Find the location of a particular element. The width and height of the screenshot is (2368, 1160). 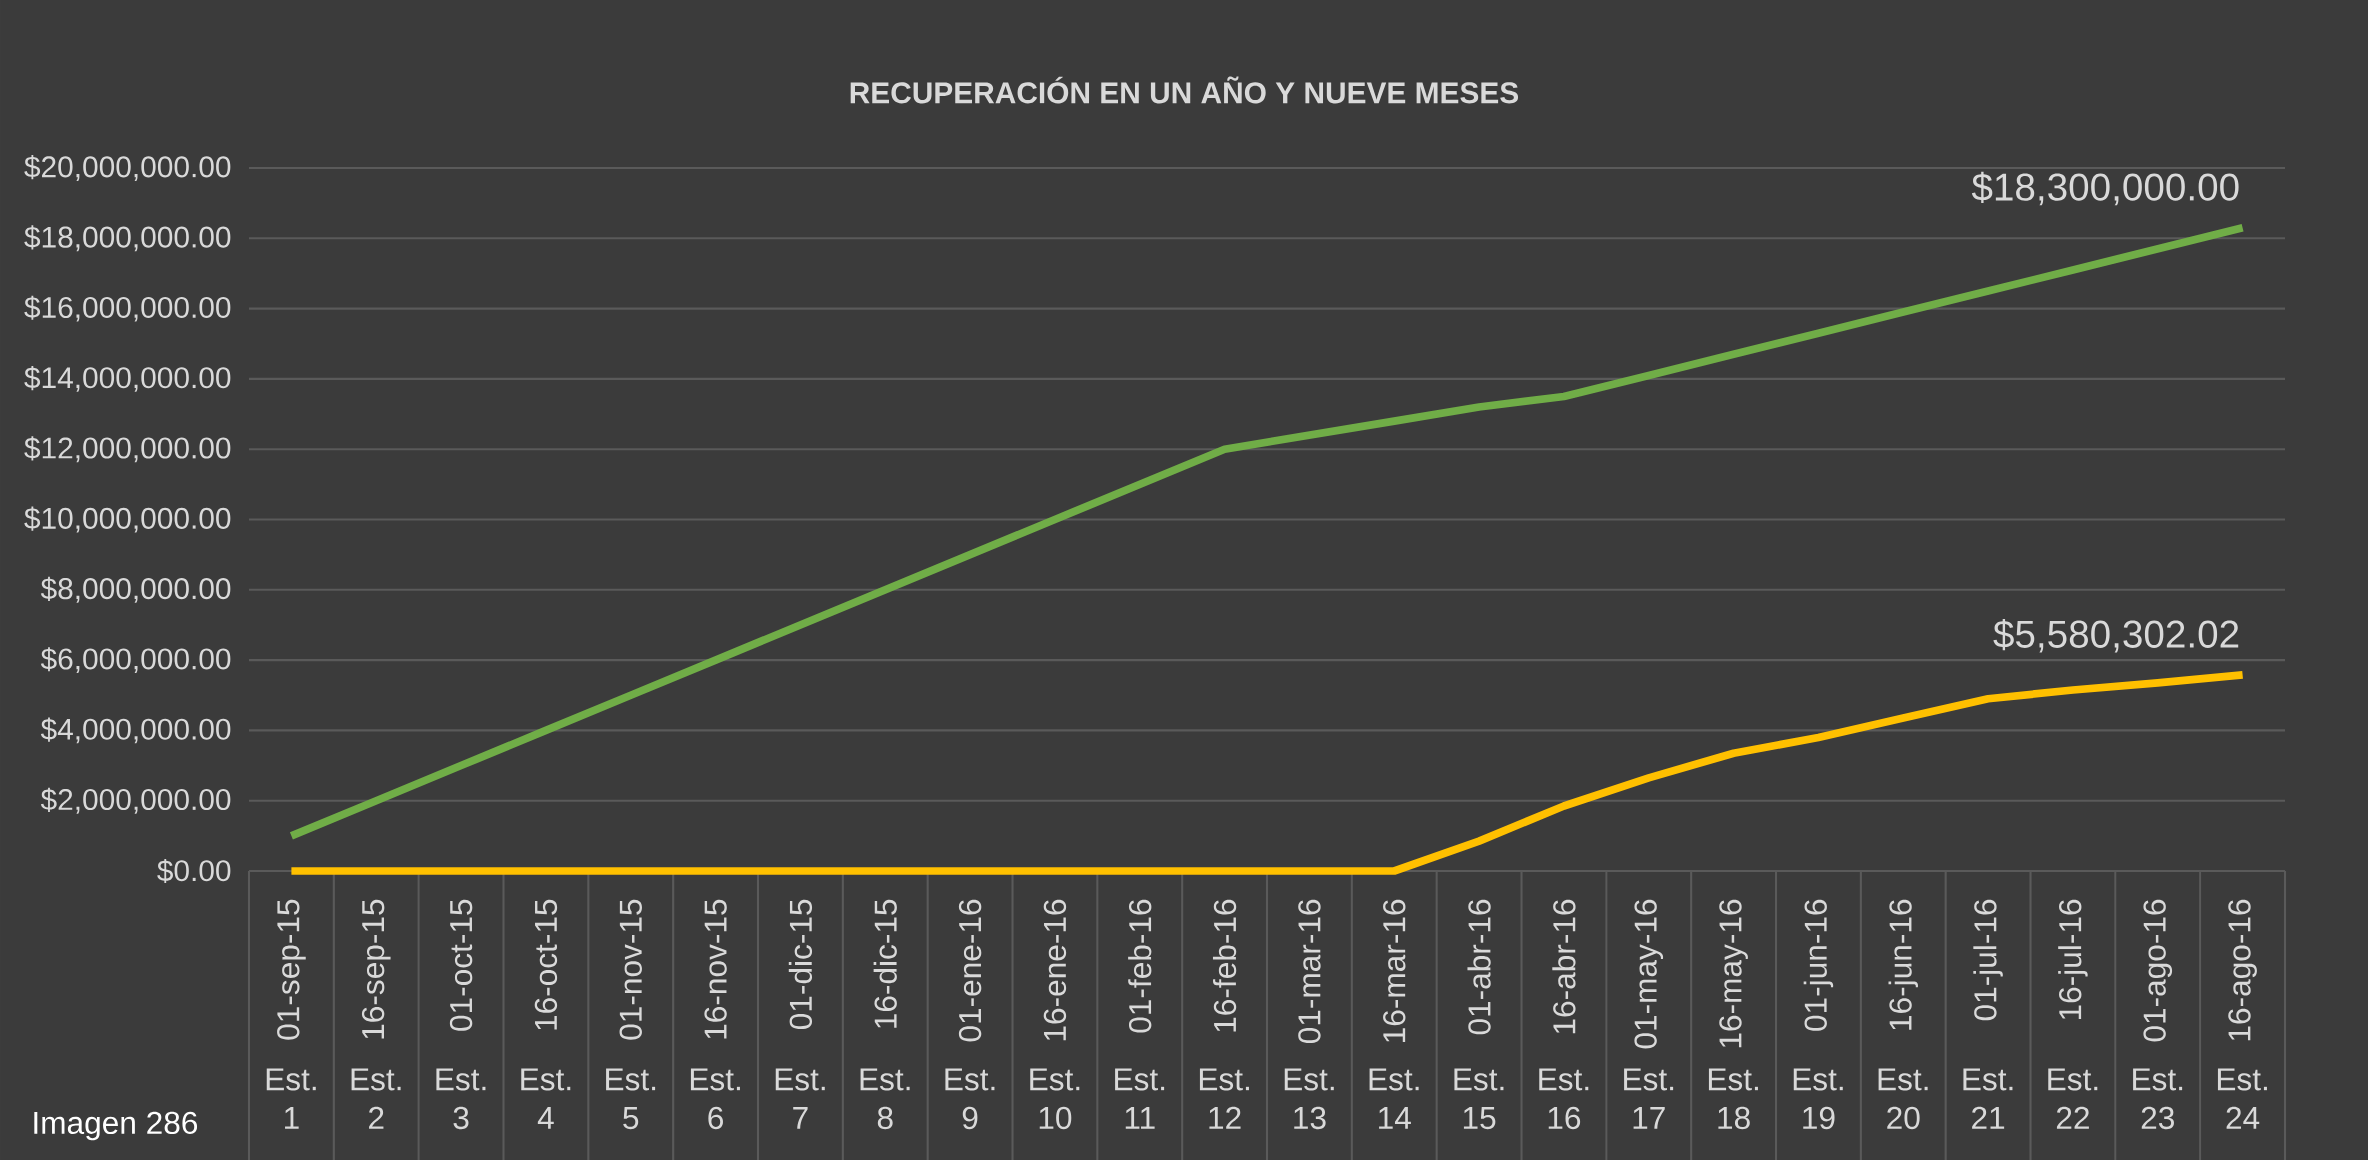

text: Est. 3 is located at coordinates (461, 1099).